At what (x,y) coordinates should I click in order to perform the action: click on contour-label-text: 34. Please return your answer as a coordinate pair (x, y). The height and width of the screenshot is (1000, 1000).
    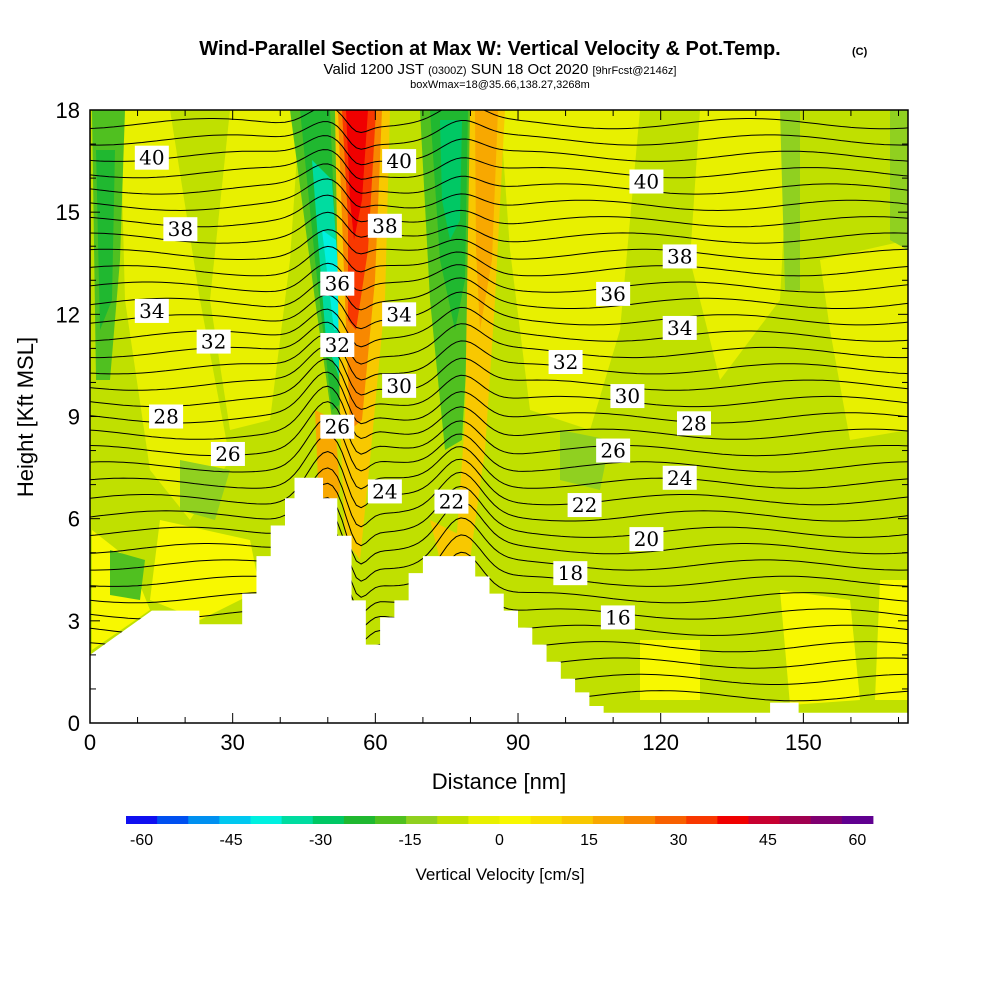
    Looking at the image, I should click on (398, 314).